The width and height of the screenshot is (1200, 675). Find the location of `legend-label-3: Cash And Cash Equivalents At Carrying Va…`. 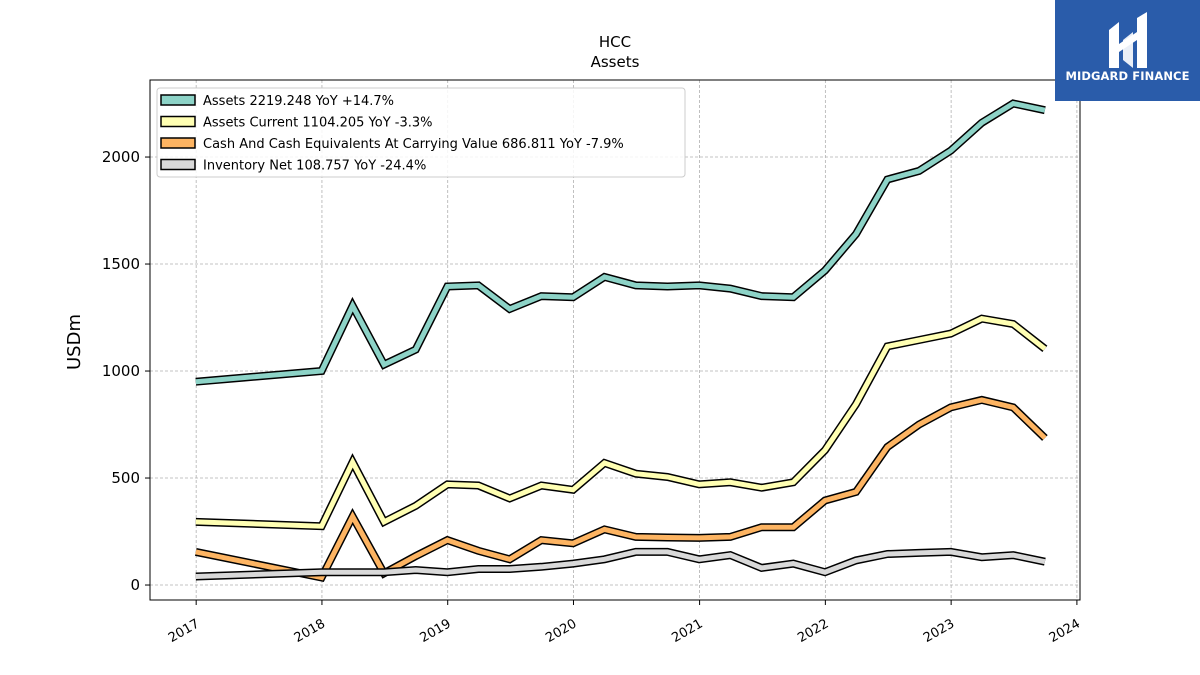

legend-label-3: Cash And Cash Equivalents At Carrying Va… is located at coordinates (413, 144).